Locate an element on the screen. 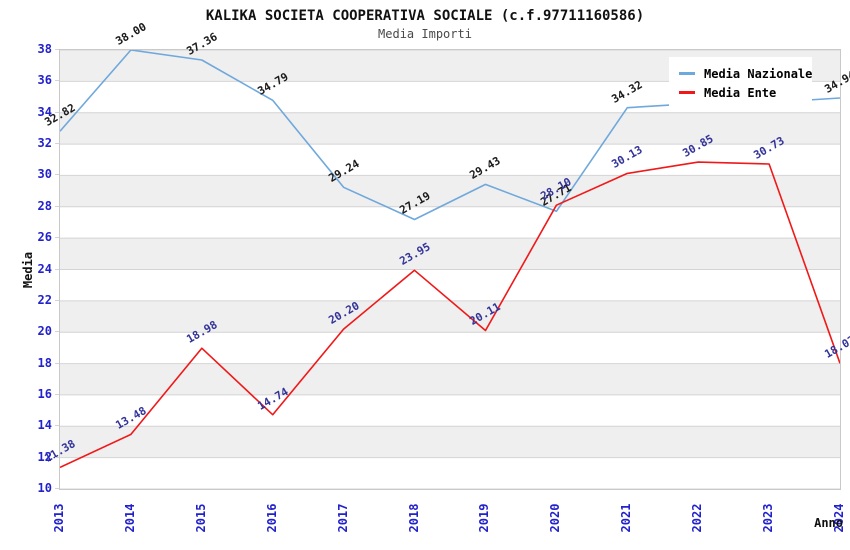 This screenshot has height=550, width=850. x-tick-label: 2013 is located at coordinates (59, 518).